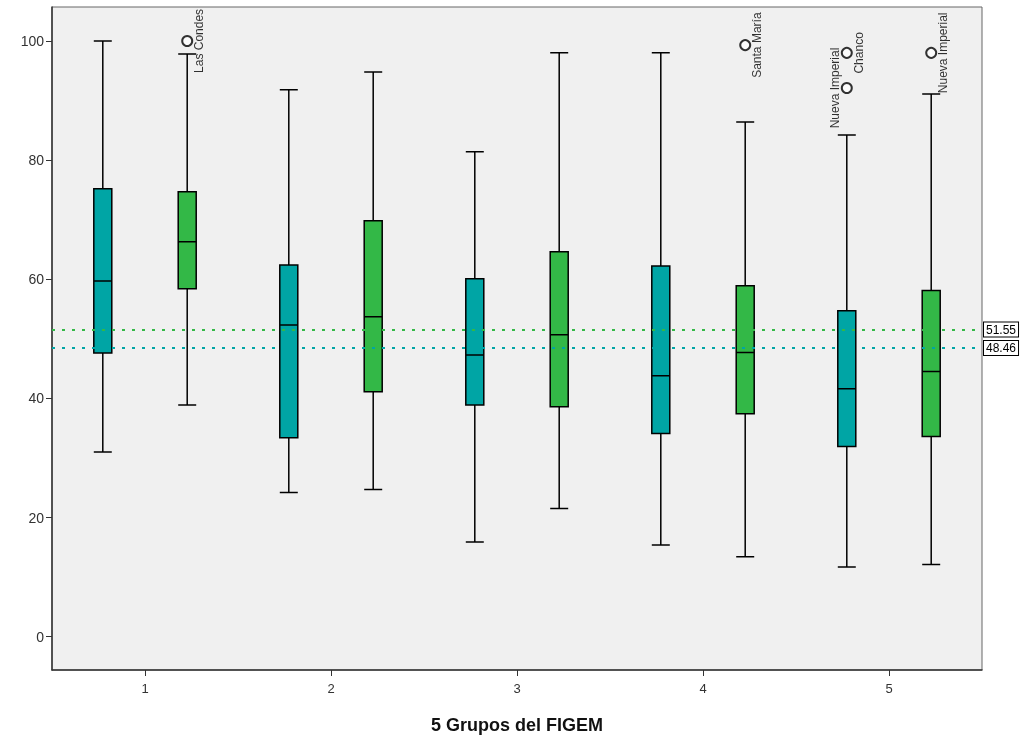  Describe the element at coordinates (331, 688) in the screenshot. I see `x-tick-label: 2` at that location.